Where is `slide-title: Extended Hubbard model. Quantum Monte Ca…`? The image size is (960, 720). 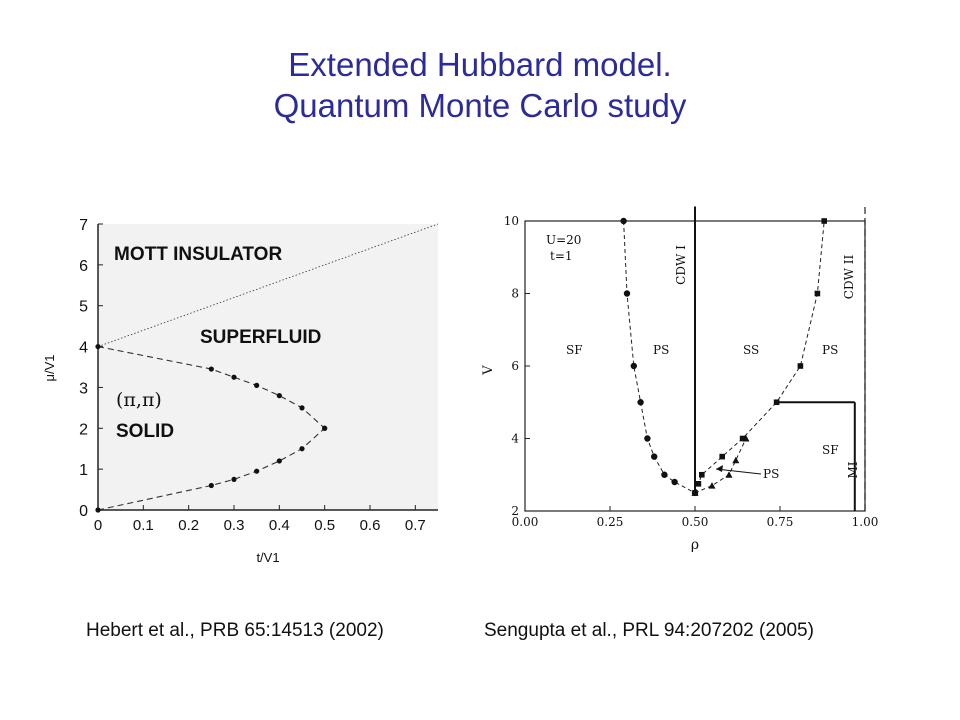
slide-title: Extended Hubbard model. Quantum Monte Ca… is located at coordinates (480, 85).